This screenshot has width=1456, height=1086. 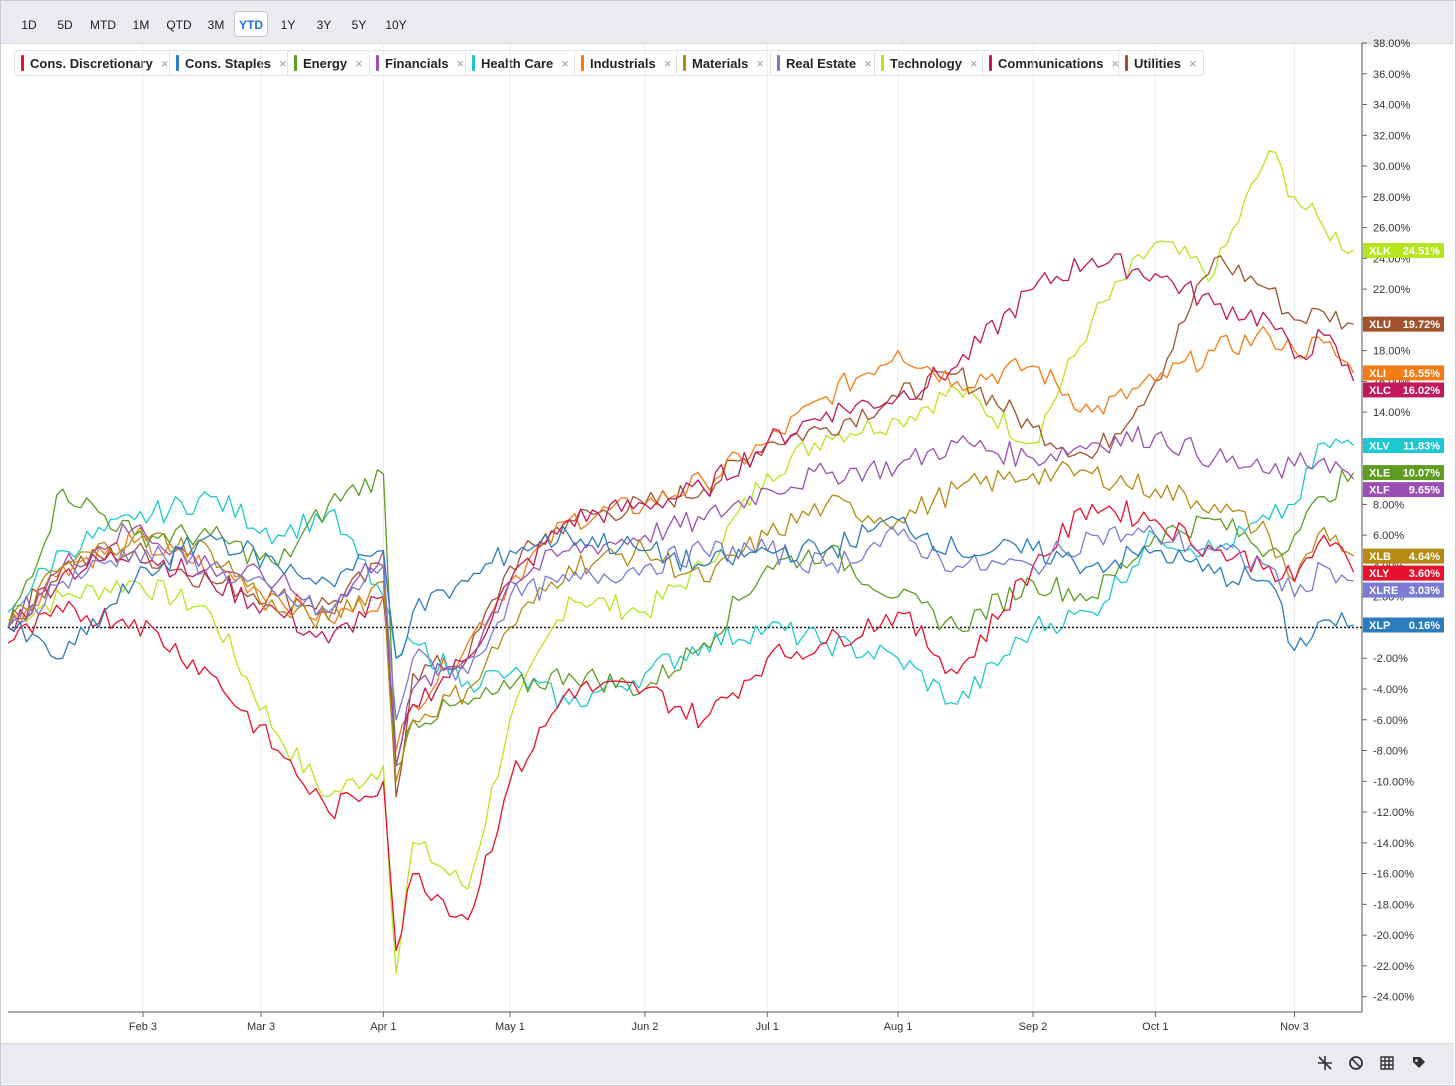 I want to click on legend-label: Health Care, so click(x=517, y=63).